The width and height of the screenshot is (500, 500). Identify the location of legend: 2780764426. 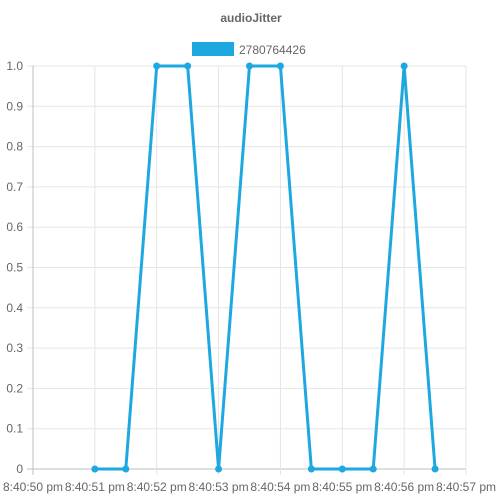
(249, 49).